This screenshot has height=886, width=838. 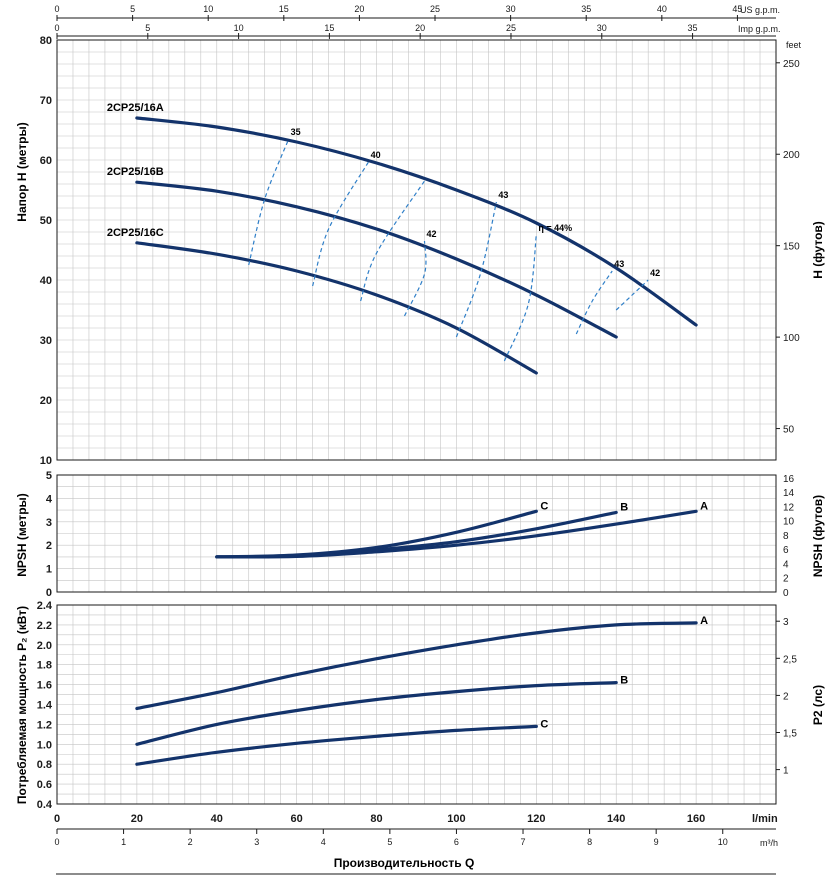 What do you see at coordinates (56, 28) in the screenshot?
I see `x-tick-imp-gpm: 0` at bounding box center [56, 28].